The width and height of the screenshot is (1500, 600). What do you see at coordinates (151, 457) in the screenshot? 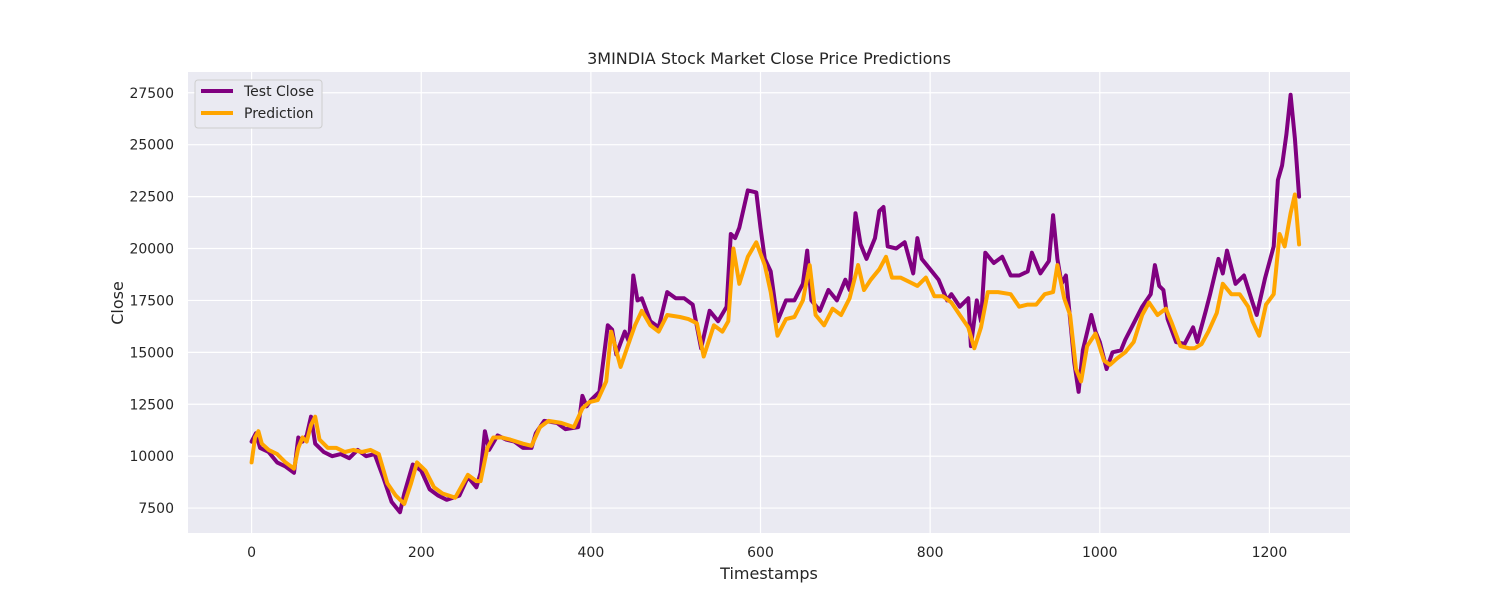
I see `y-tick-label: 10000` at bounding box center [151, 457].